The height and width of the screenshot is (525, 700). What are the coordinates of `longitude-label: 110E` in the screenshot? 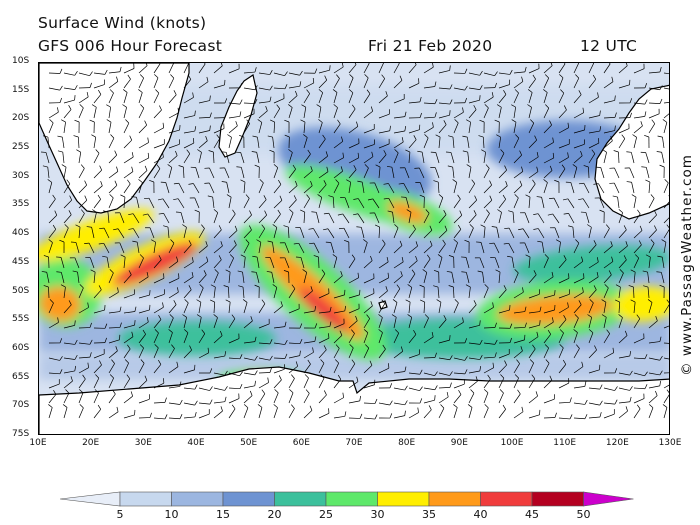 It's located at (565, 443).